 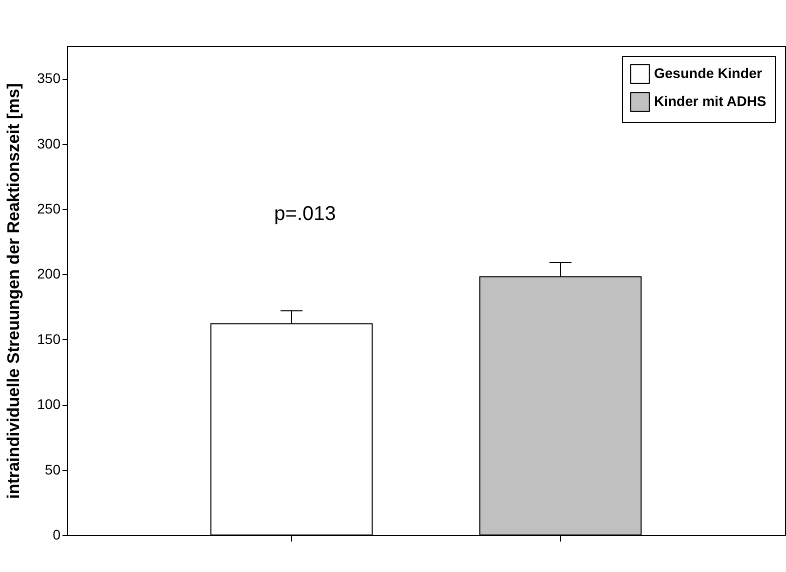 I want to click on legend-label: Gesunde Kinder, so click(x=708, y=73).